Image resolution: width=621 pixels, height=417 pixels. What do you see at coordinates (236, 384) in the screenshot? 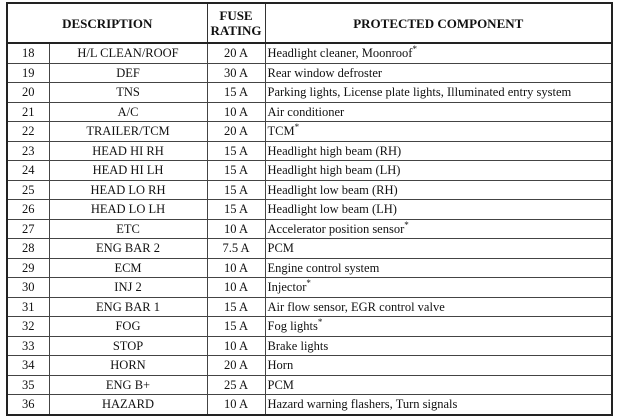
I see `fuse-rating: 25 A` at bounding box center [236, 384].